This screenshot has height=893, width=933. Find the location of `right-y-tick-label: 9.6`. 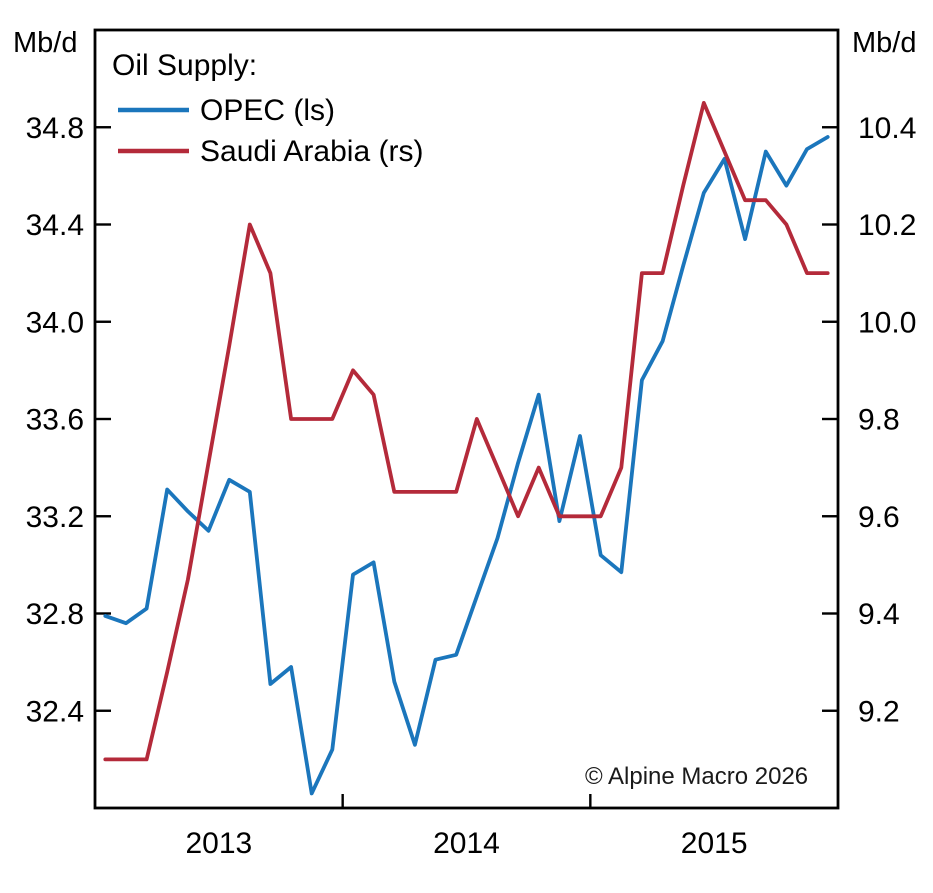

right-y-tick-label: 9.6 is located at coordinates (879, 517).